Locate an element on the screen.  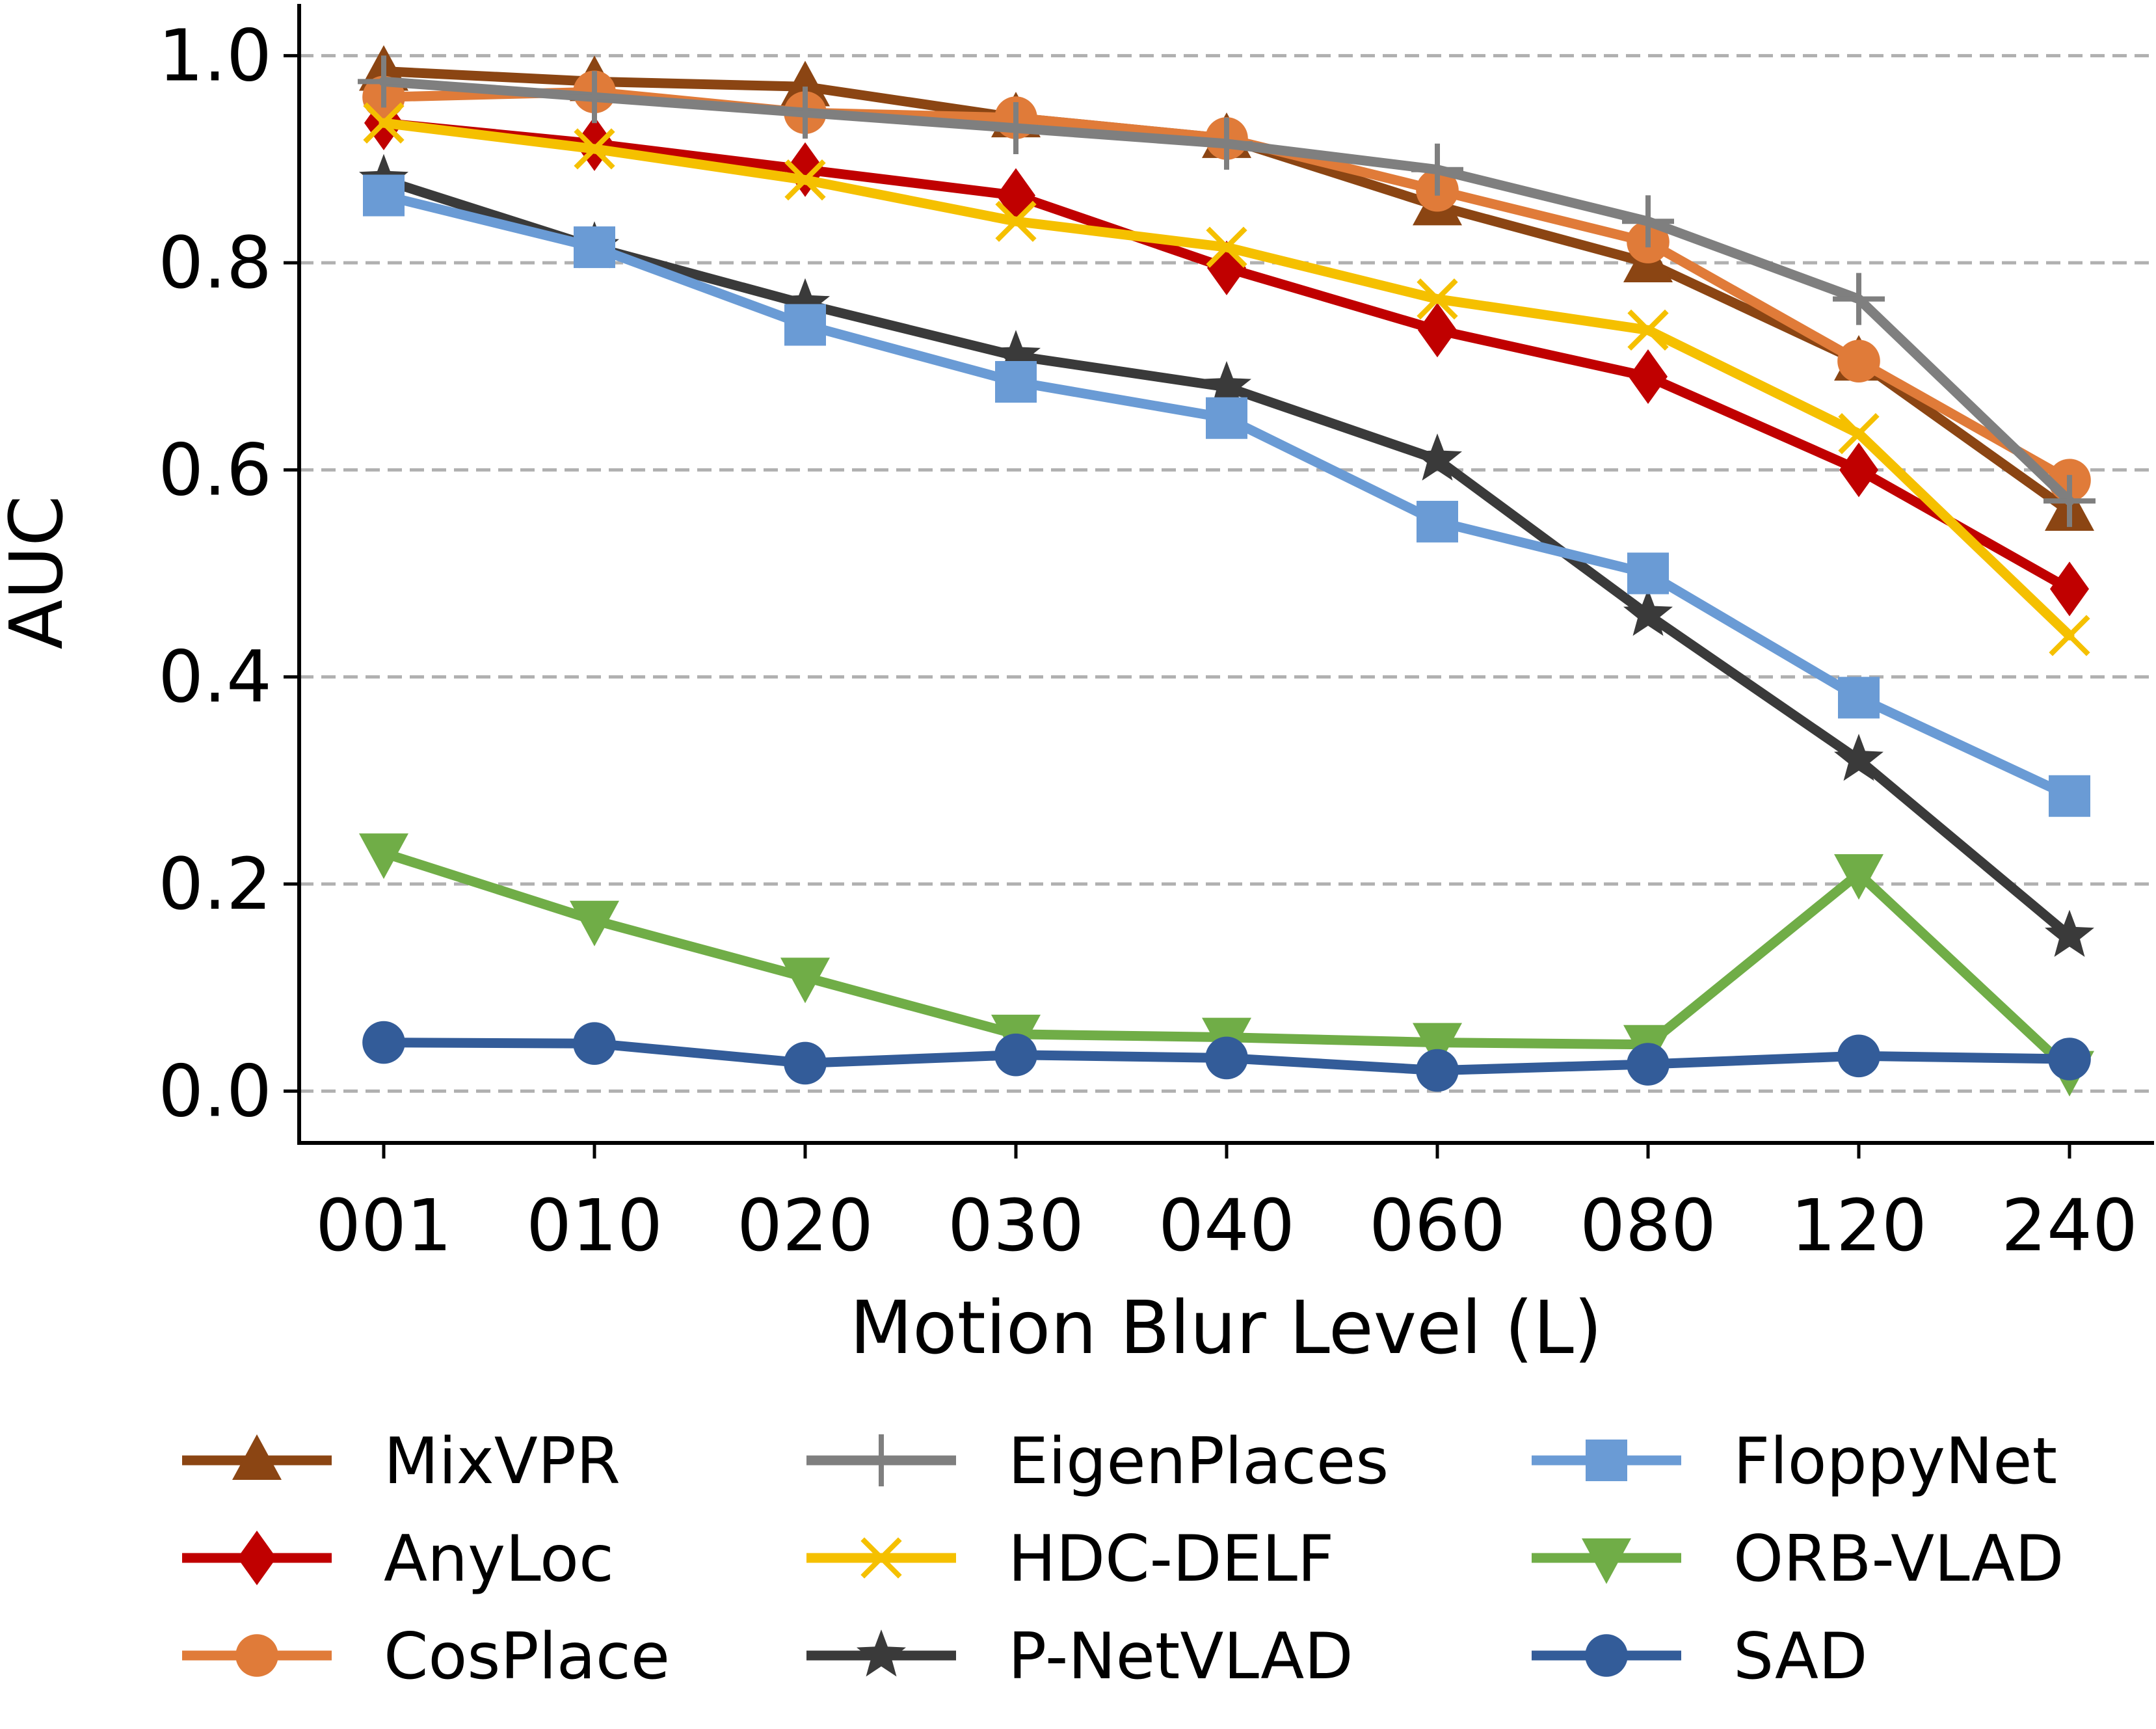
y-tick-label: 0.2 is located at coordinates (215, 884).